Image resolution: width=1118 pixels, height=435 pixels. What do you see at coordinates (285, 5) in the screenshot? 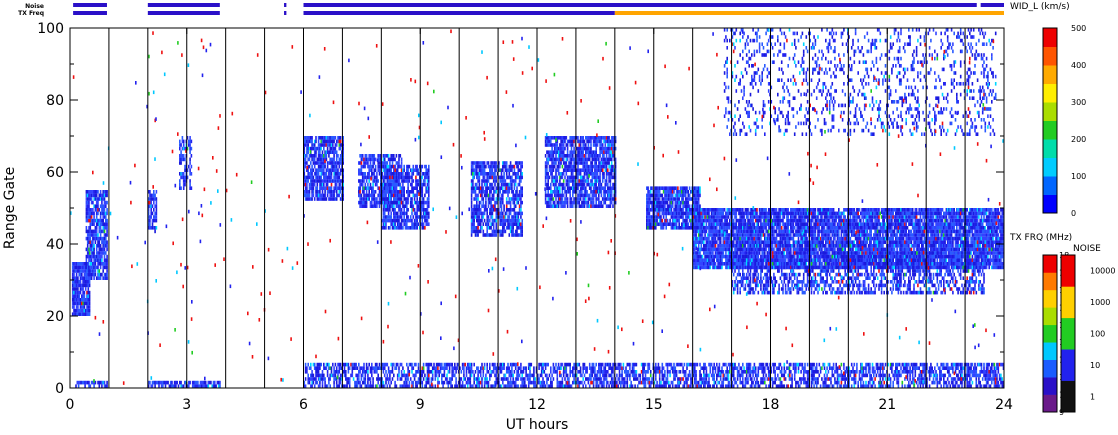
I see `noise-status-segment` at bounding box center [285, 5].